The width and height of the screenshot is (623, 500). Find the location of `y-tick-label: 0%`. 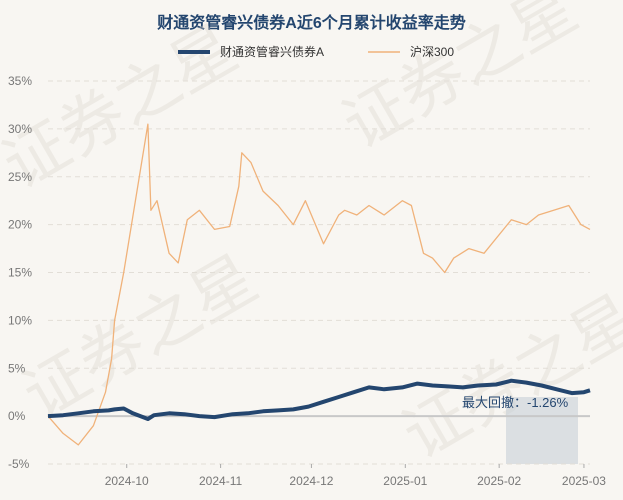

y-tick-label: 0% is located at coordinates (17, 416).